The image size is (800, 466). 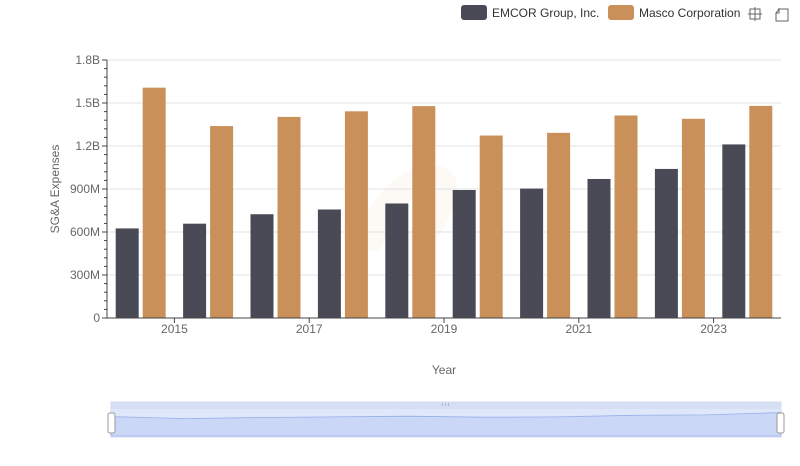 What do you see at coordinates (127, 273) in the screenshot?
I see `bar-emcor-2014` at bounding box center [127, 273].